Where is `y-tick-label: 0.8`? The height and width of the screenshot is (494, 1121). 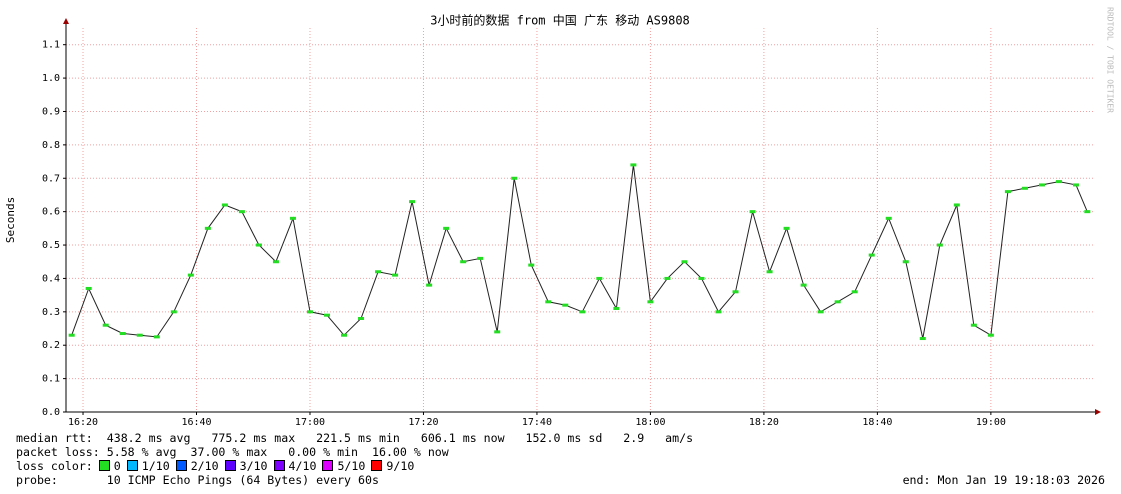 y-tick-label: 0.8 is located at coordinates (51, 145).